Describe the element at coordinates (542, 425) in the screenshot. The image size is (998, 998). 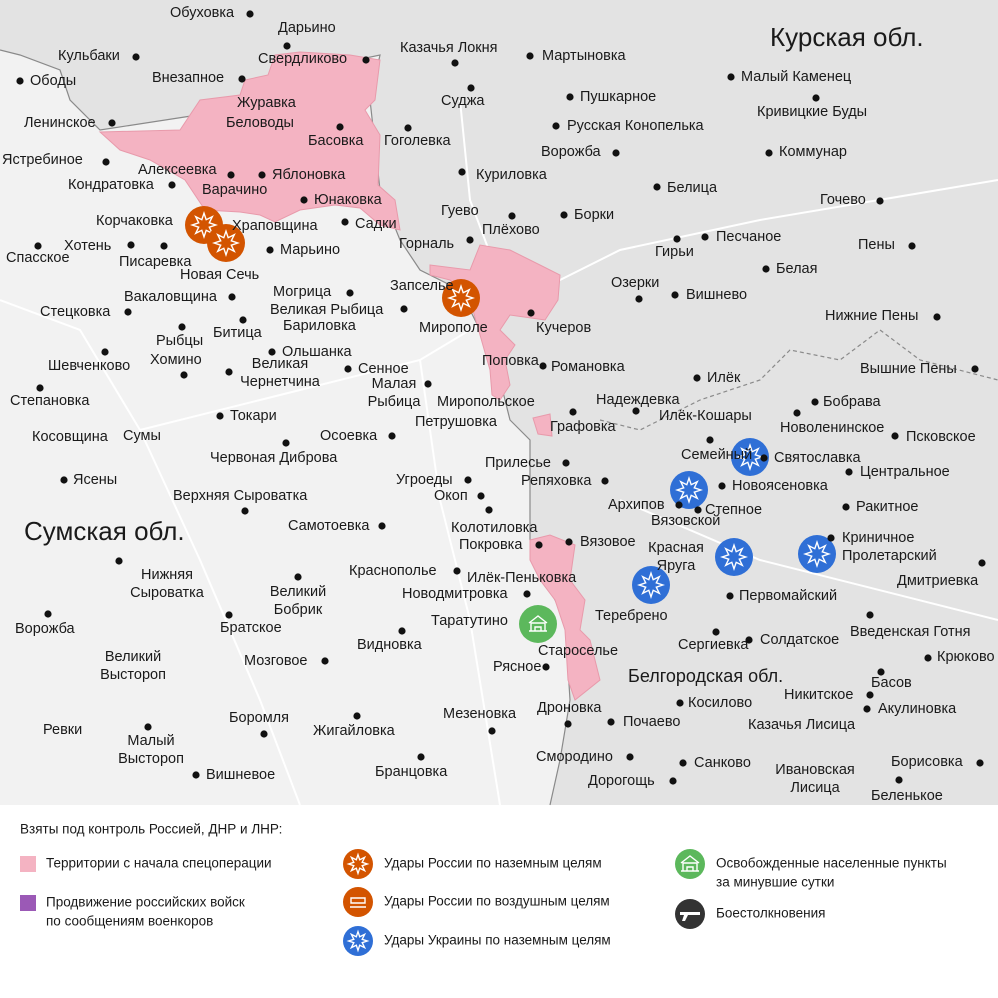
I see `area-small` at that location.